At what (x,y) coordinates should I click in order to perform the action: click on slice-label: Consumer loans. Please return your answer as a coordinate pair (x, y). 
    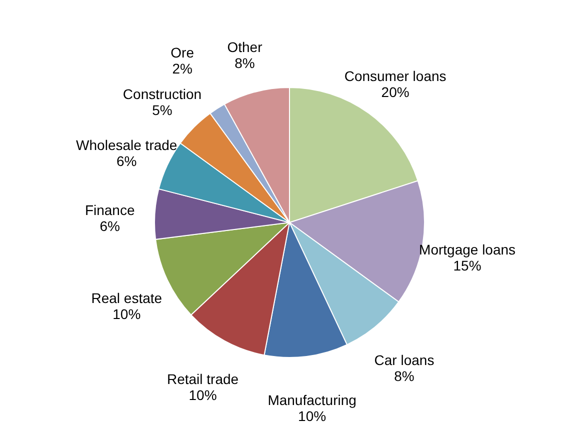
    Looking at the image, I should click on (395, 76).